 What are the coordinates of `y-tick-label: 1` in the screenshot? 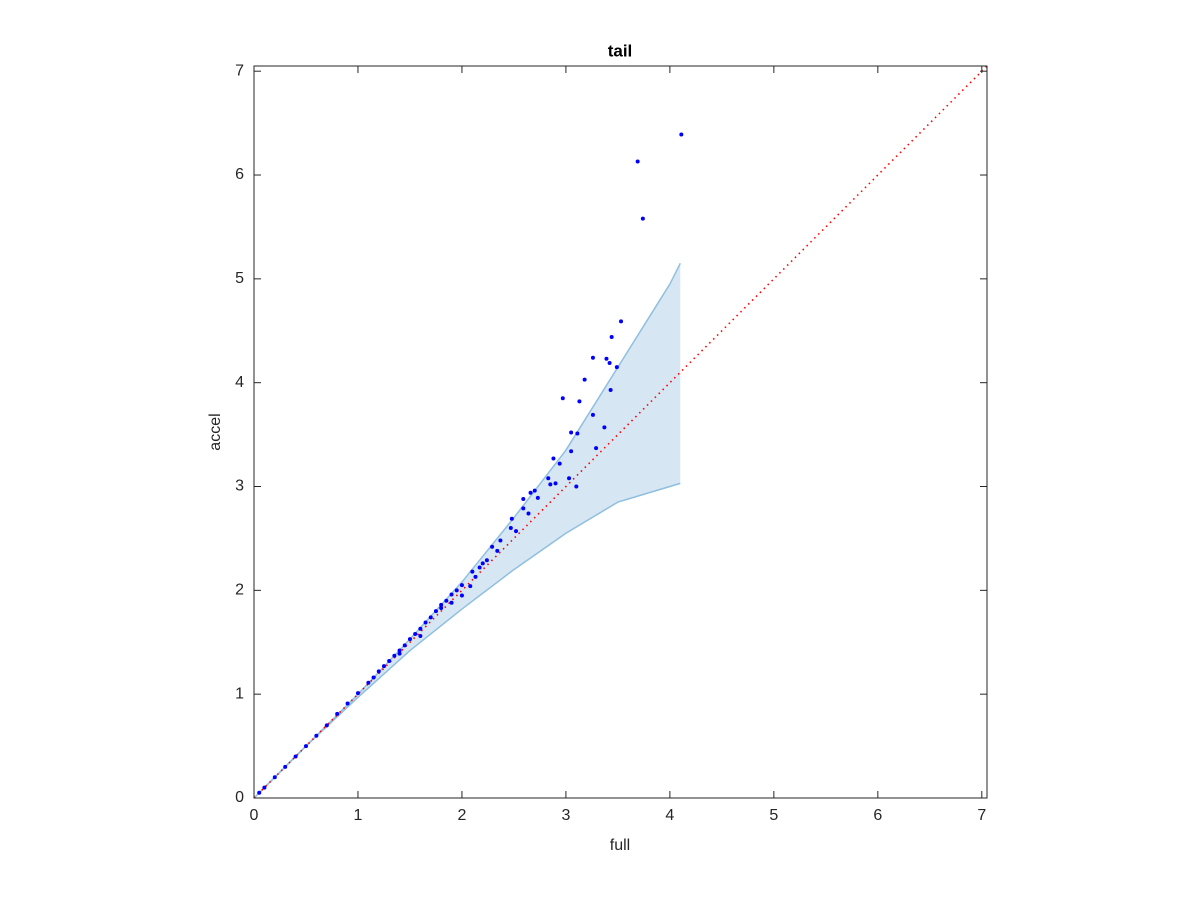 It's located at (239, 693).